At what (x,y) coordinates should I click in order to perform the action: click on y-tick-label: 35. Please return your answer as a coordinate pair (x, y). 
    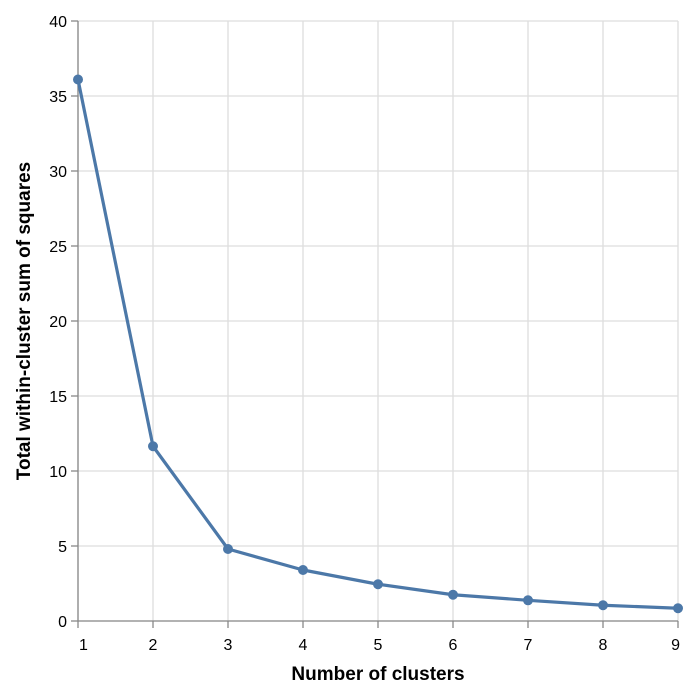
    Looking at the image, I should click on (58, 97).